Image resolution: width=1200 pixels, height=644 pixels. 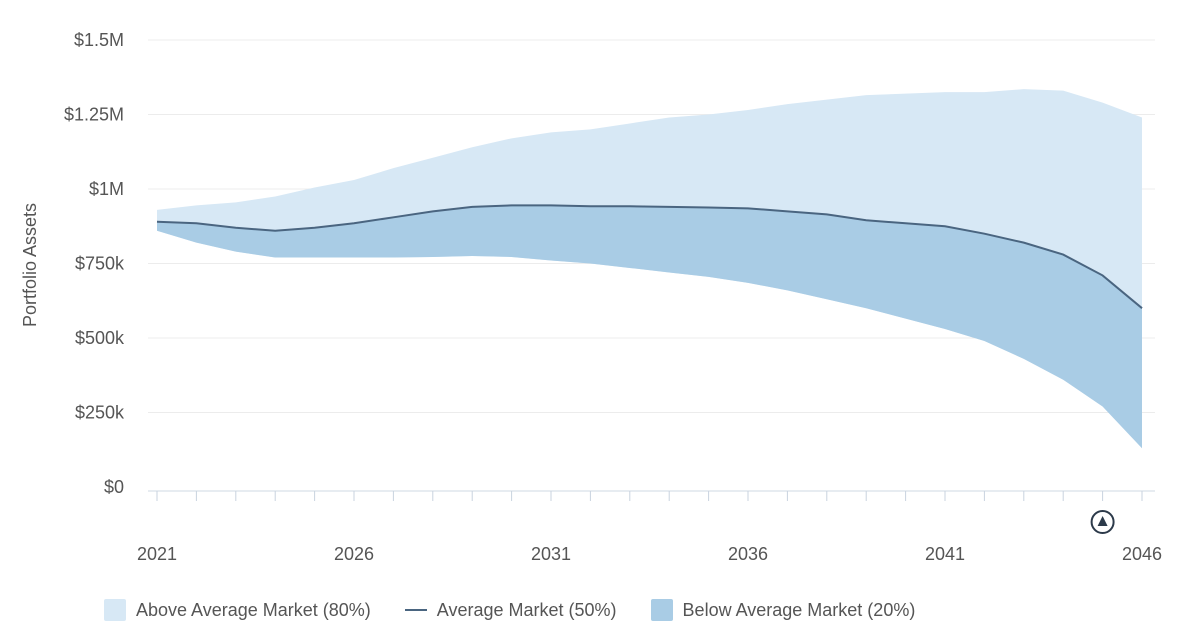 I want to click on line-average-market, so click(x=649, y=256).